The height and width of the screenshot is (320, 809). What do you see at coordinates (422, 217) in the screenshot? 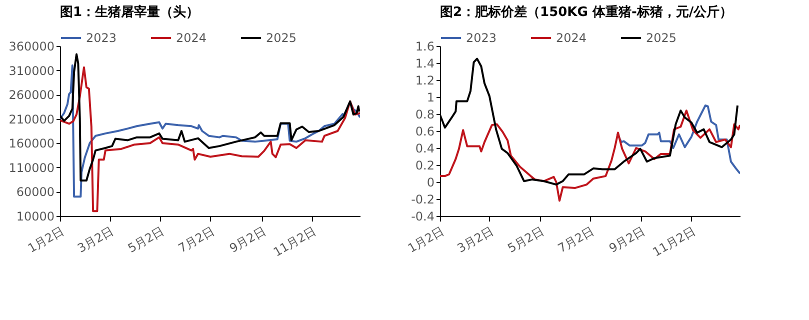
I see `y-tick-label: -0.4` at bounding box center [422, 217].